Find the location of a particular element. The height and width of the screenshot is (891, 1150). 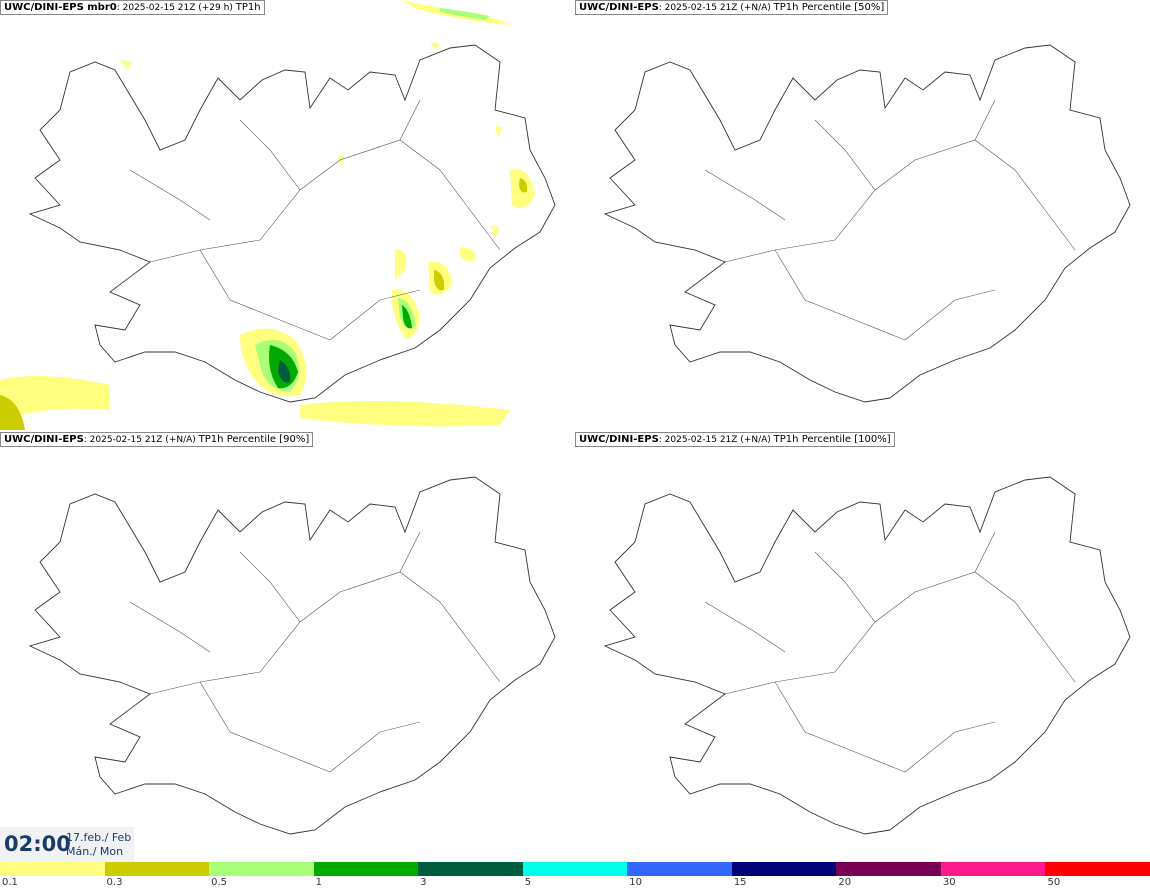

valid-weekday: Mán./ Mon is located at coordinates (95, 851).